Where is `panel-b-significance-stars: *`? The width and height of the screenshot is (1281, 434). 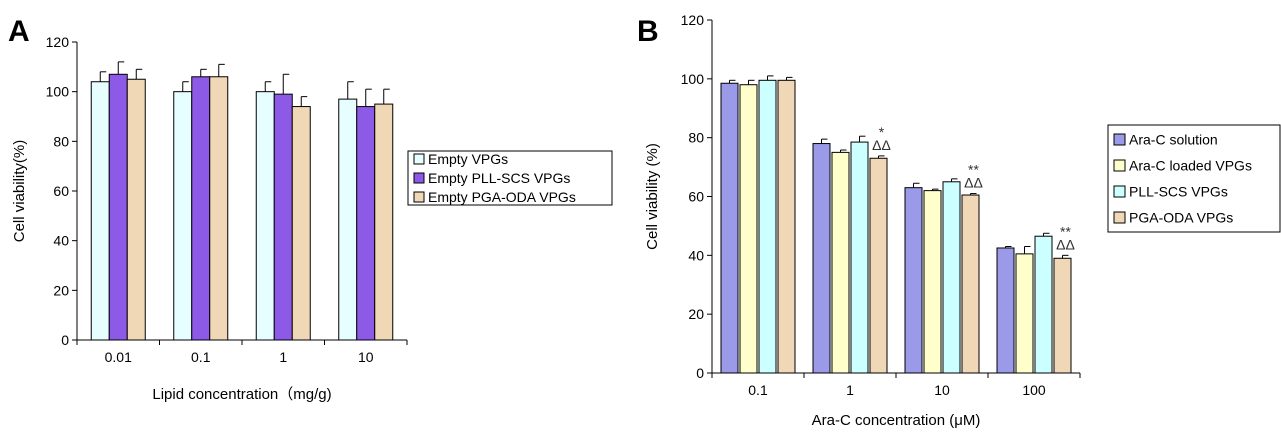
panel-b-significance-stars: * is located at coordinates (882, 132).